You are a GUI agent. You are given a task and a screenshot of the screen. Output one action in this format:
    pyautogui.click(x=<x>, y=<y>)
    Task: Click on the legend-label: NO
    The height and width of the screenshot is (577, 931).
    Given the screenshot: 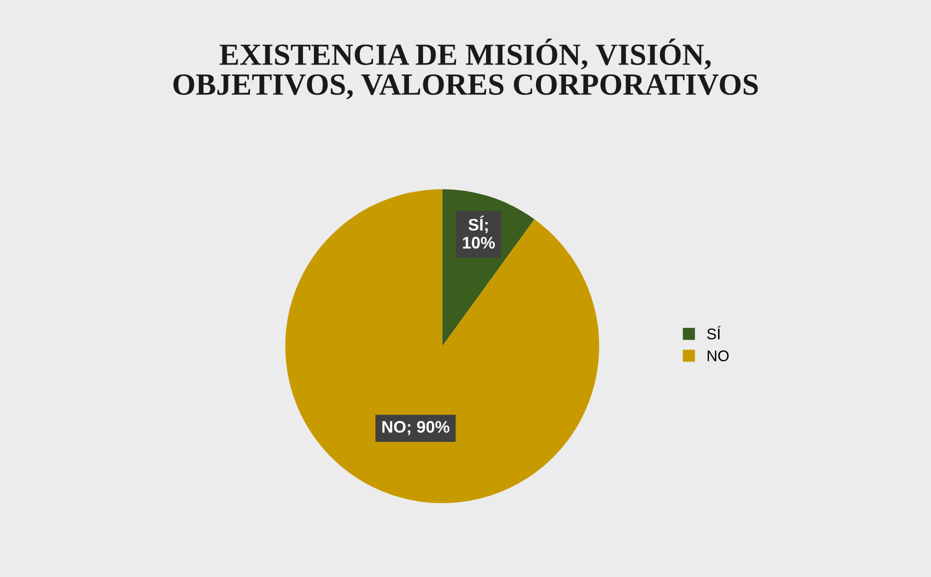 What is the action you would take?
    pyautogui.click(x=718, y=356)
    